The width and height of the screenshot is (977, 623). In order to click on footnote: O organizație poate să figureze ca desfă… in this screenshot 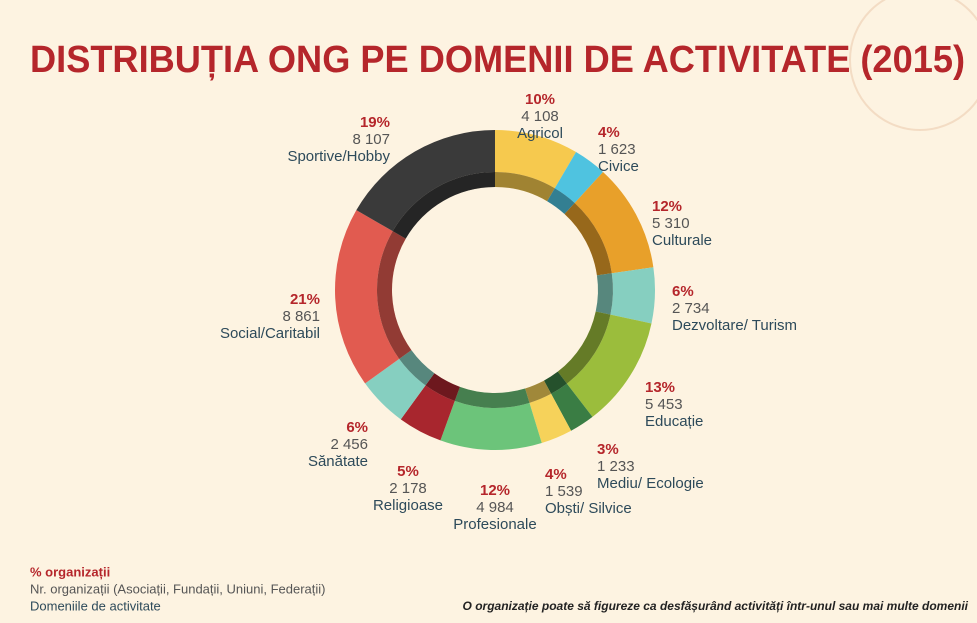, I will do `click(716, 606)`.